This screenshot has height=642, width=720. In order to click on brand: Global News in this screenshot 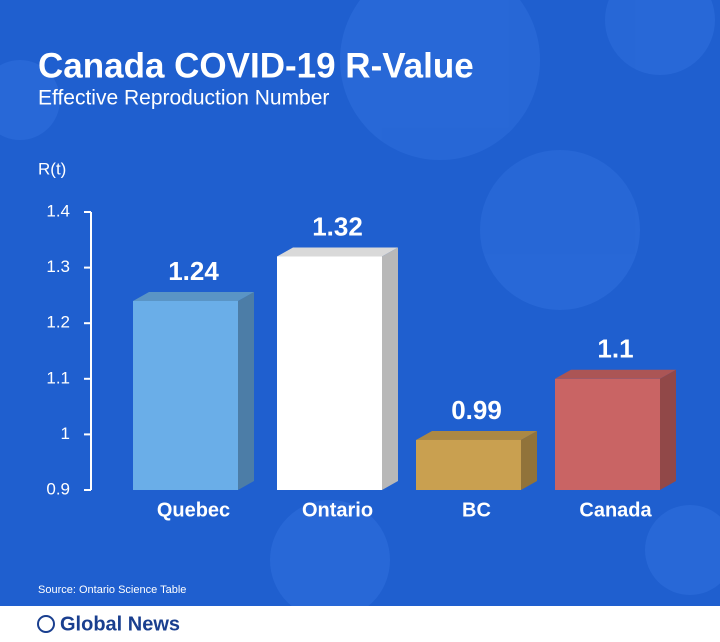, I will do `click(120, 624)`.